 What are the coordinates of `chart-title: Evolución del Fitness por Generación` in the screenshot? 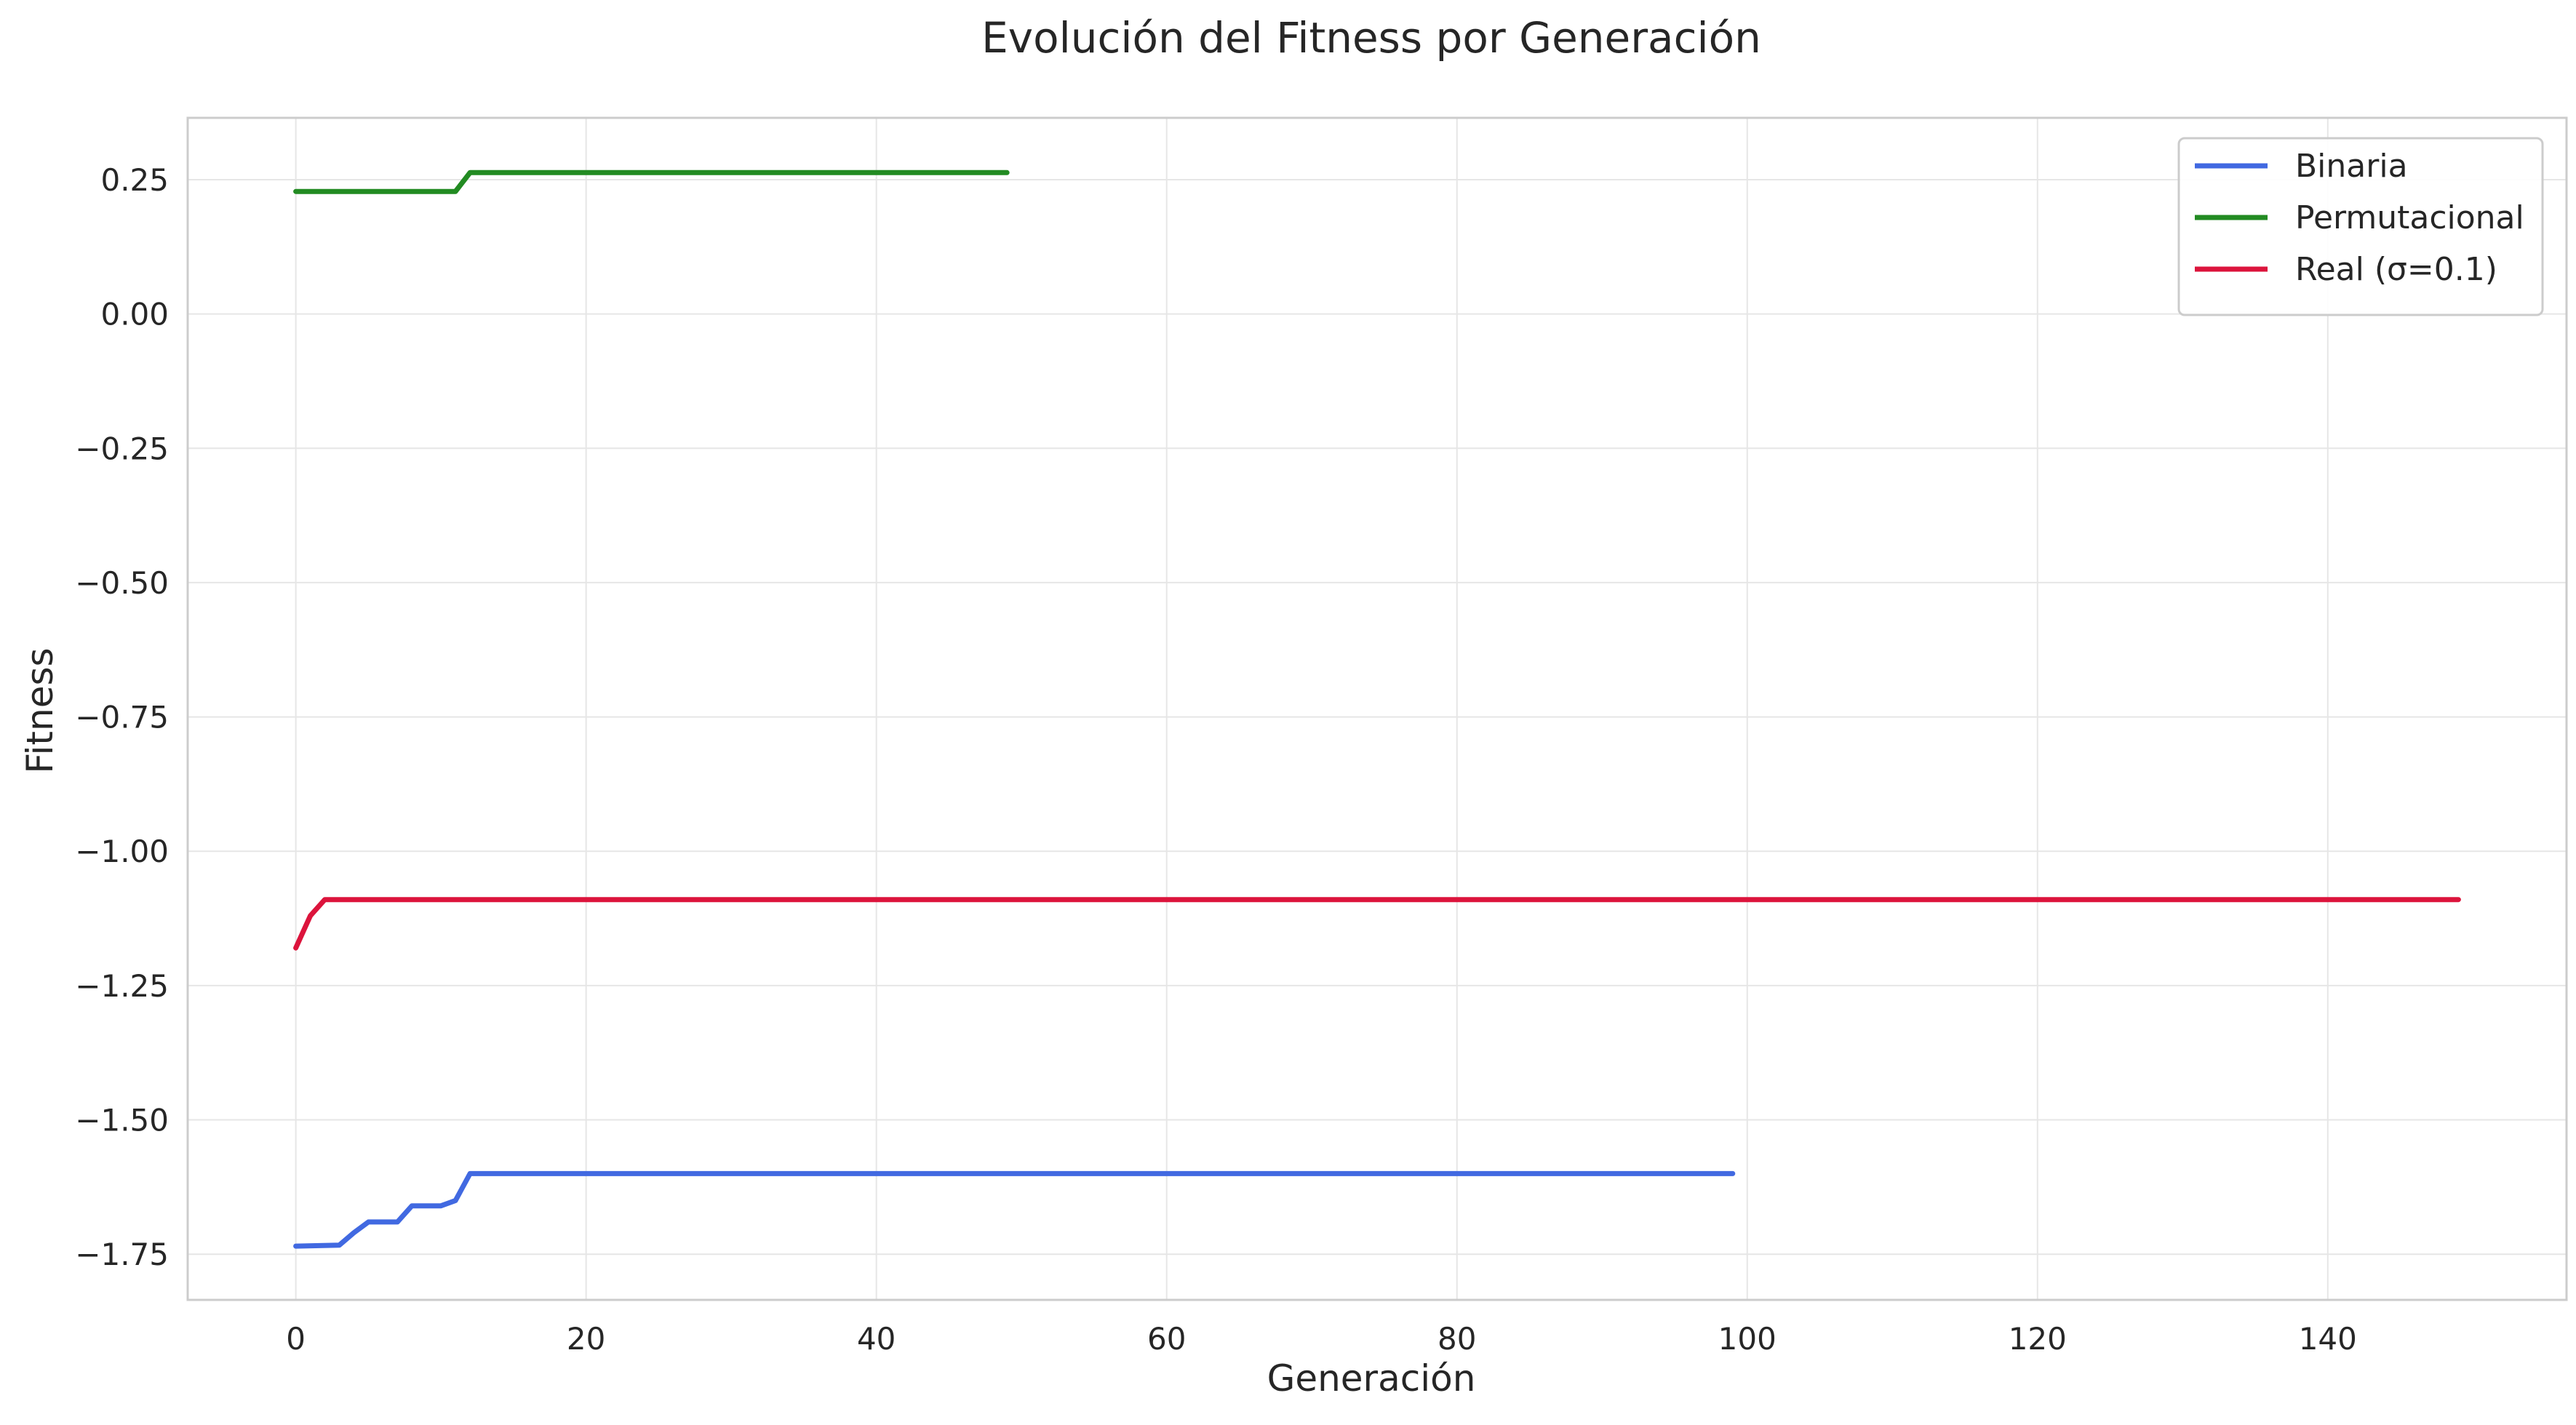 It's located at (1371, 38).